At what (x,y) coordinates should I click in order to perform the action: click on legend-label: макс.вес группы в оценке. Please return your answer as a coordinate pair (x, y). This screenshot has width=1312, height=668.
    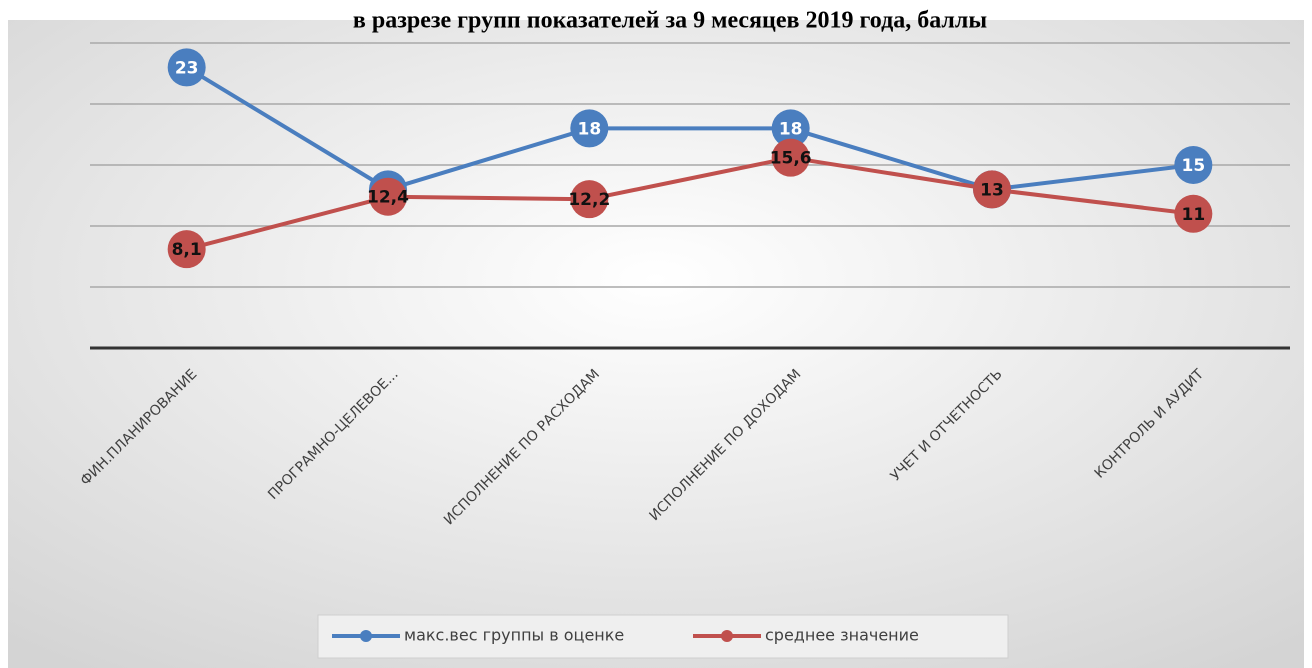
    Looking at the image, I should click on (514, 635).